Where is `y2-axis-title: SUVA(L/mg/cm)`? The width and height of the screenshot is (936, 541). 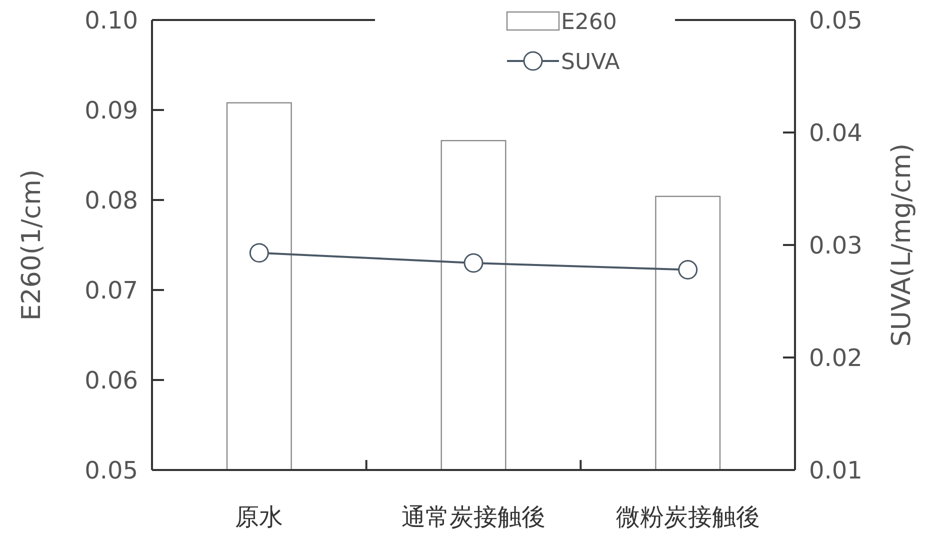 y2-axis-title: SUVA(L/mg/cm) is located at coordinates (902, 245).